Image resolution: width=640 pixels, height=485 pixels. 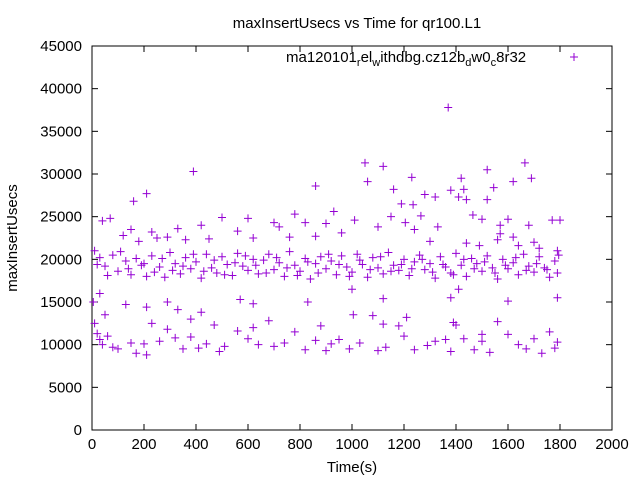 What do you see at coordinates (480, 57) in the screenshot?
I see `legend-text-part: w0` at bounding box center [480, 57].